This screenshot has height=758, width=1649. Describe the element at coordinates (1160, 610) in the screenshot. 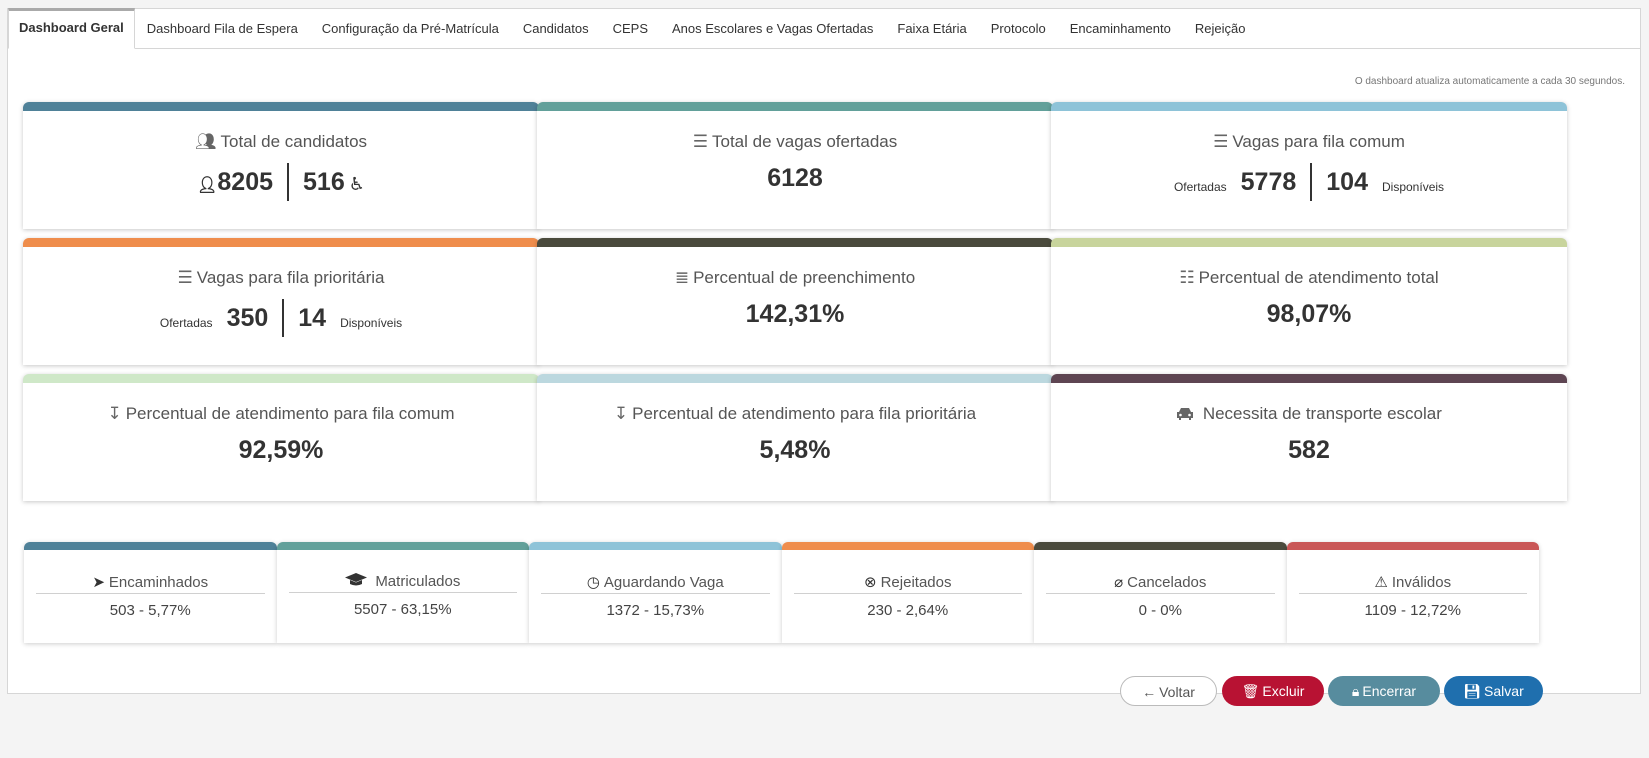

I see `status-value: 0 - 0%` at that location.